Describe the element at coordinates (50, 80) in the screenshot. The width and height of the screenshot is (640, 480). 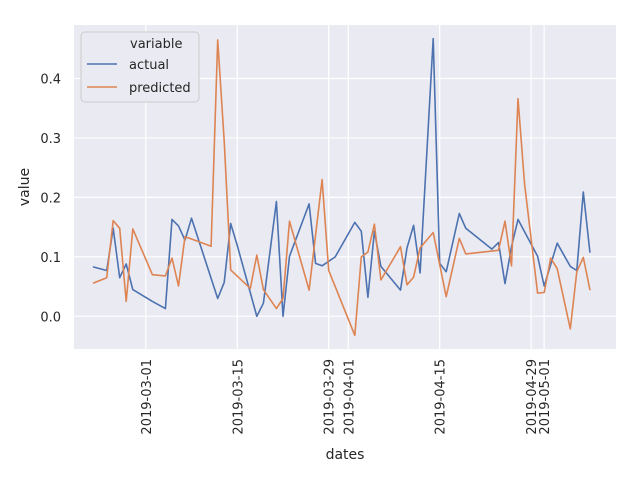
I see `y-tick-label: 0.4` at that location.